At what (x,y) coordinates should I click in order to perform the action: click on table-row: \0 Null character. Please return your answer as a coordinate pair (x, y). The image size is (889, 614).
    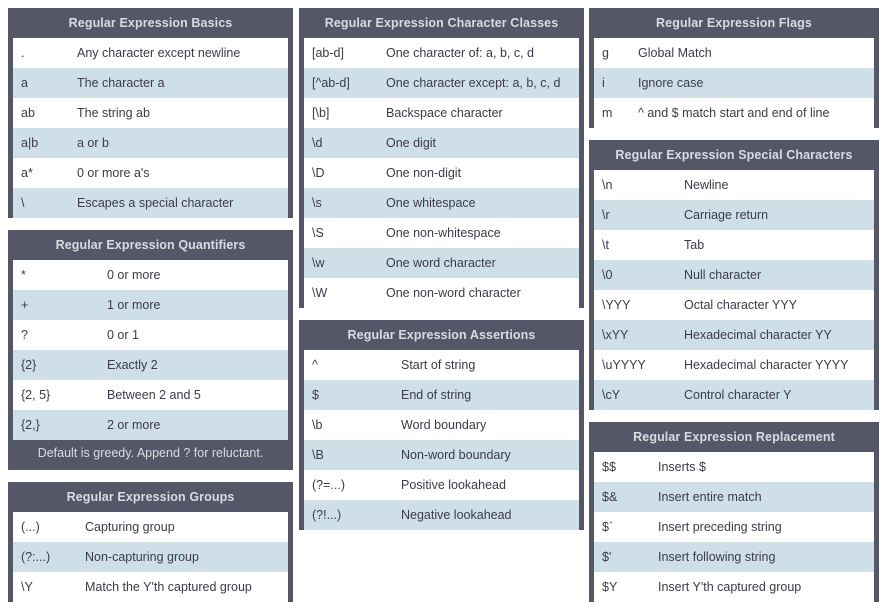
    Looking at the image, I should click on (734, 275).